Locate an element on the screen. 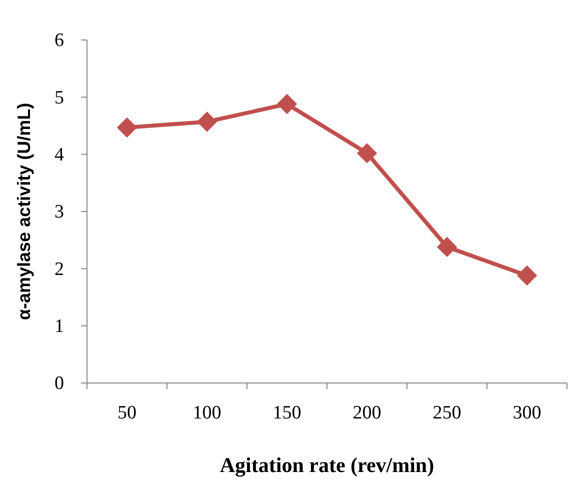 This screenshot has height=485, width=575. y-tick-label: 5 is located at coordinates (59, 97).